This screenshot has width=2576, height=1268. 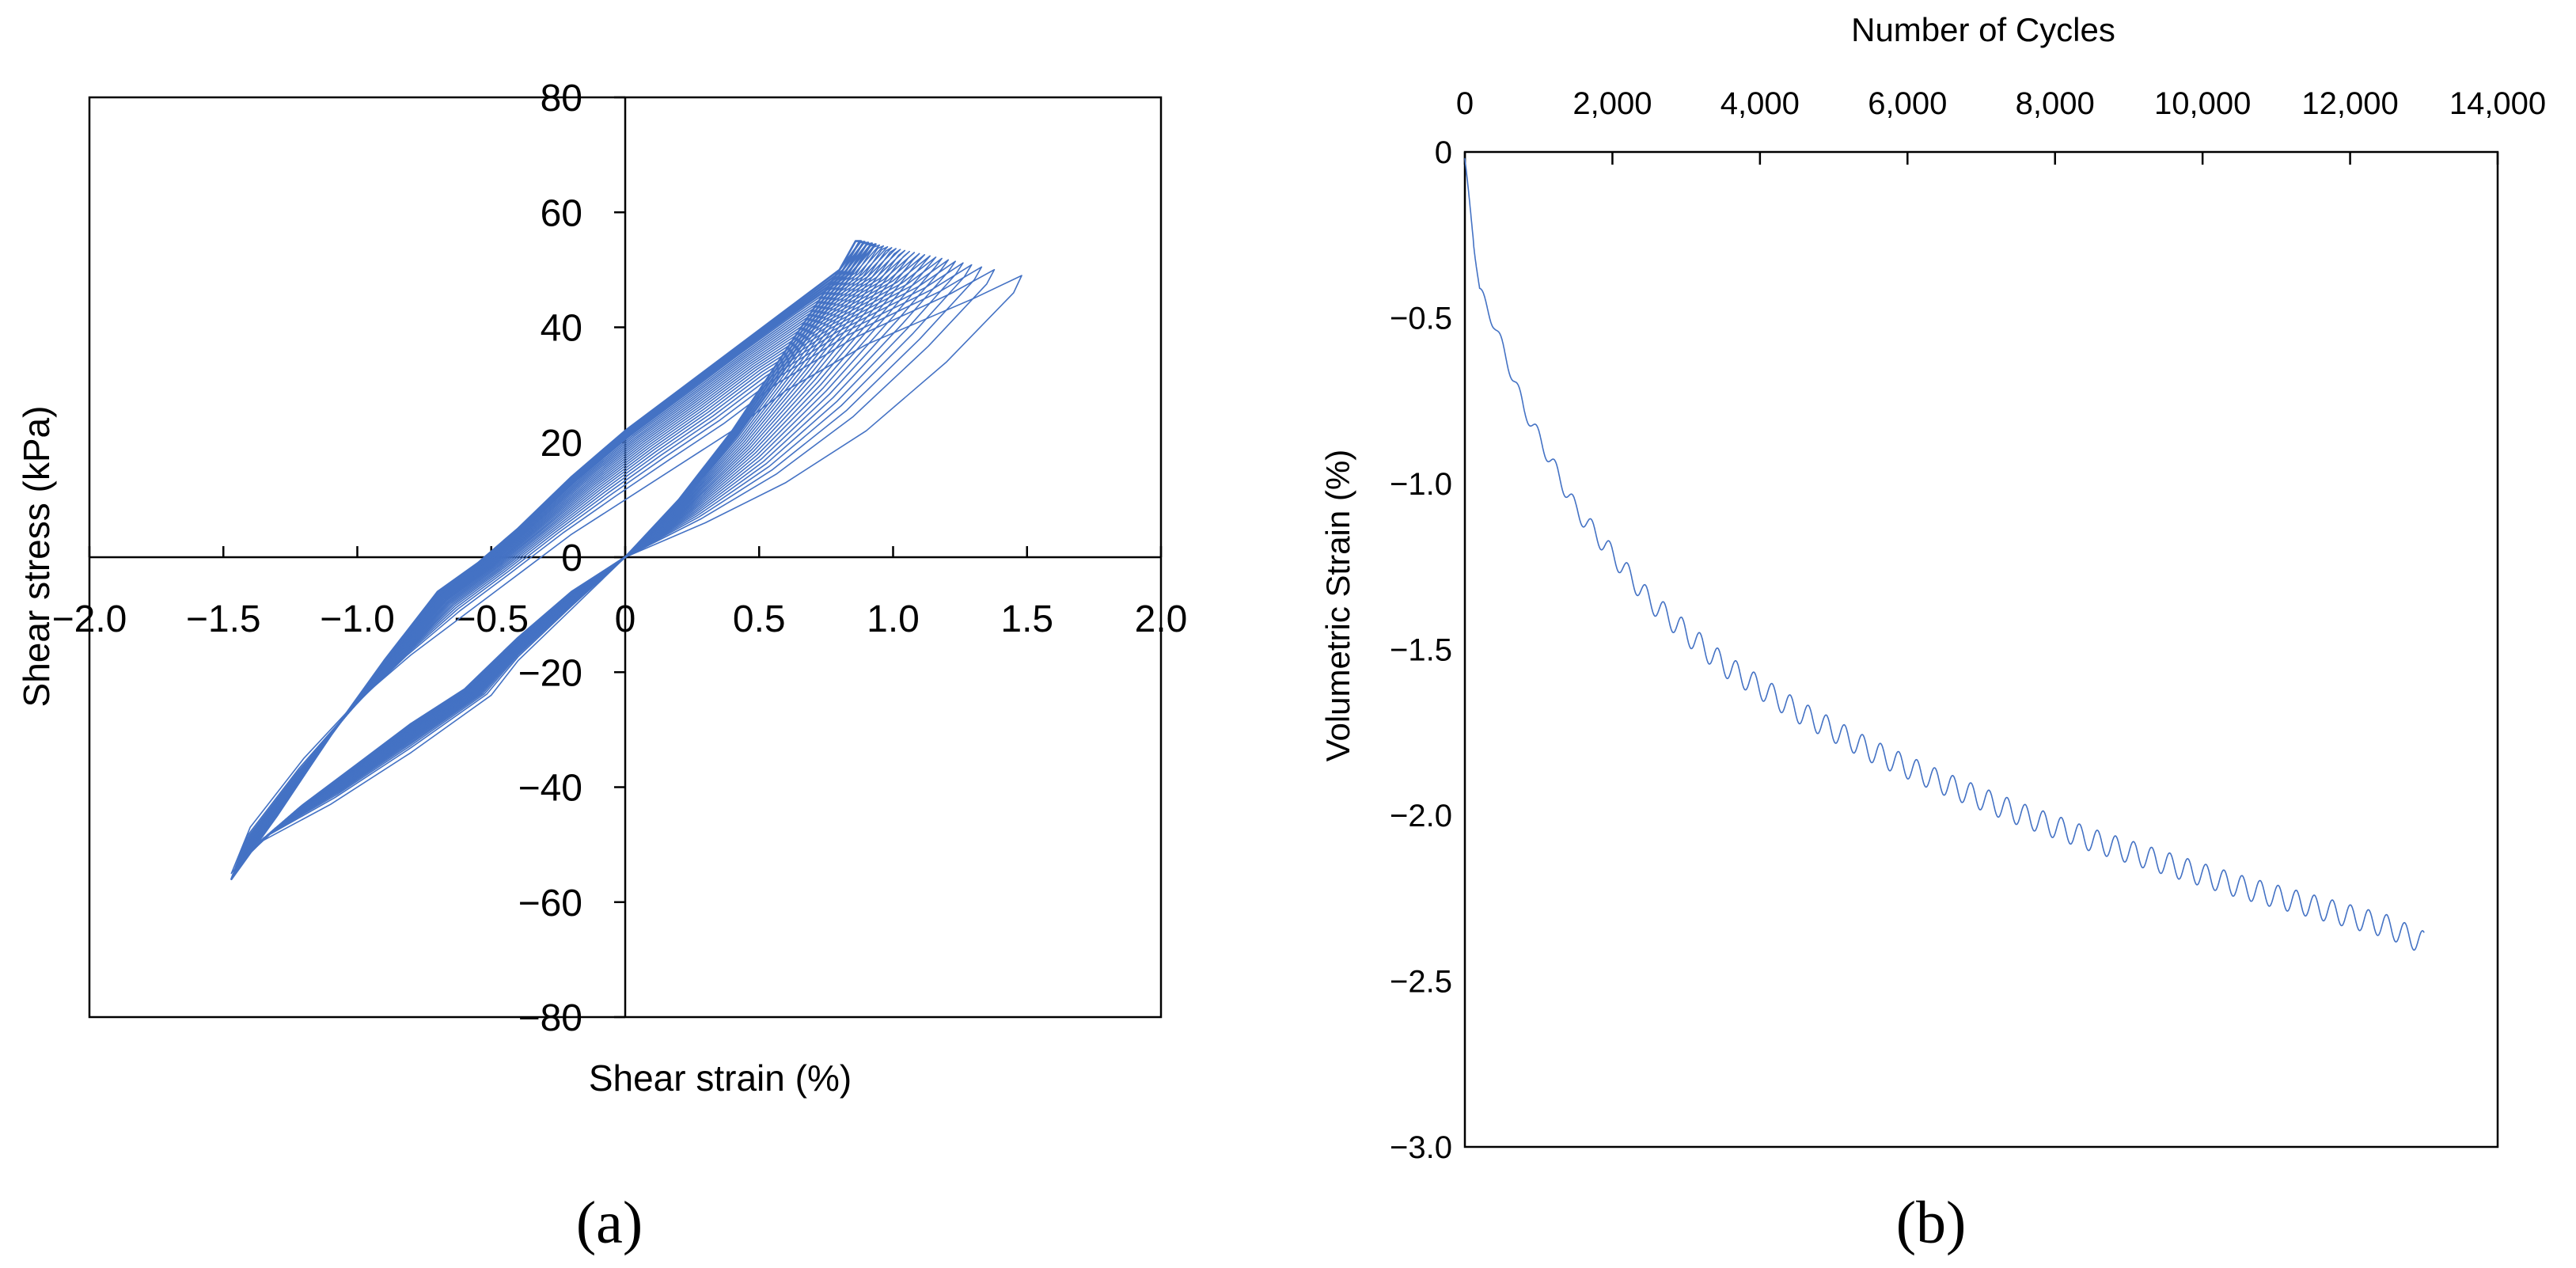 I want to click on chart-b-y-tick-label: −0.5, so click(x=1421, y=319).